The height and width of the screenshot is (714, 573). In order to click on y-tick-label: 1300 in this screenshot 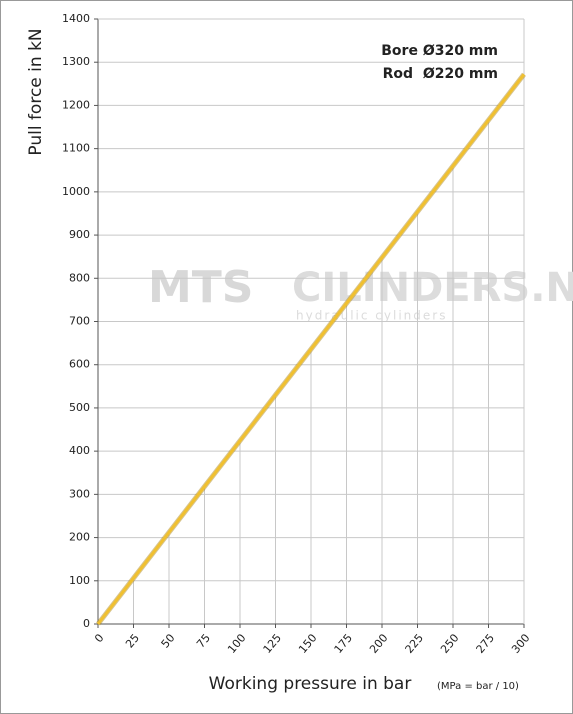, I will do `click(76, 61)`.